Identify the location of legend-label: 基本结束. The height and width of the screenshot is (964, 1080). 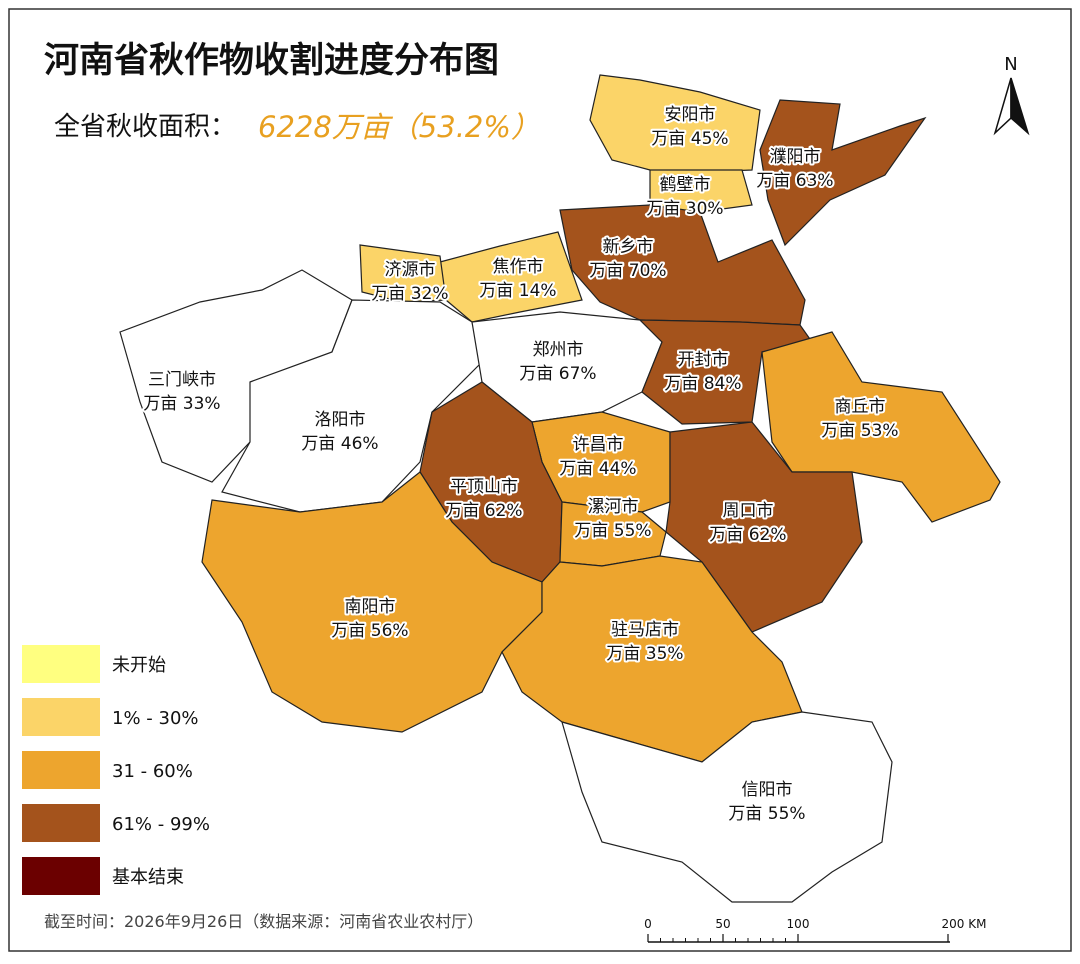
(148, 877).